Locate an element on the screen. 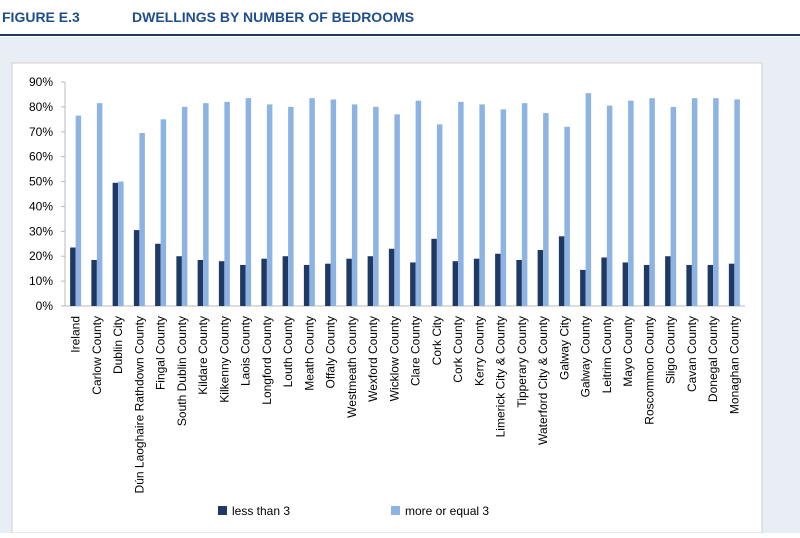  x-tick-label: Tipperary County is located at coordinates (522, 362).